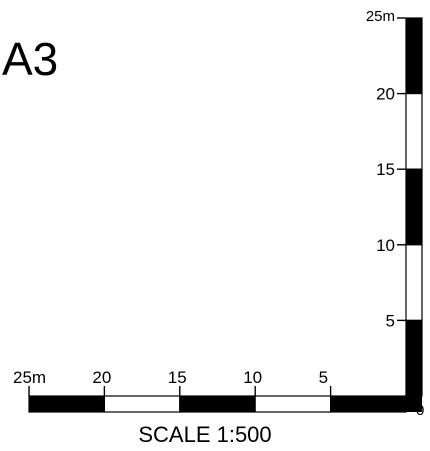  Describe the element at coordinates (385, 169) in the screenshot. I see `vertical-tick-label: 15` at that location.